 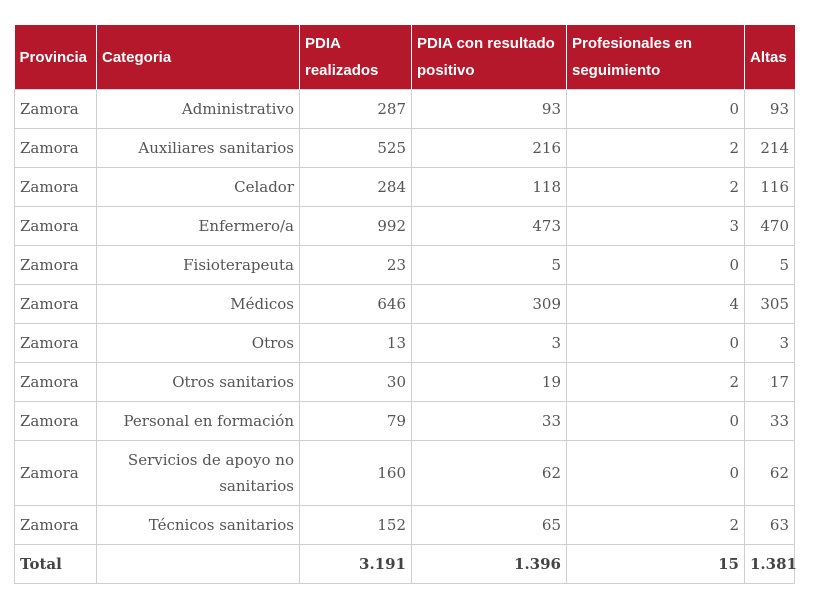 I want to click on cell-pdia-realizados: 525, so click(x=355, y=148).